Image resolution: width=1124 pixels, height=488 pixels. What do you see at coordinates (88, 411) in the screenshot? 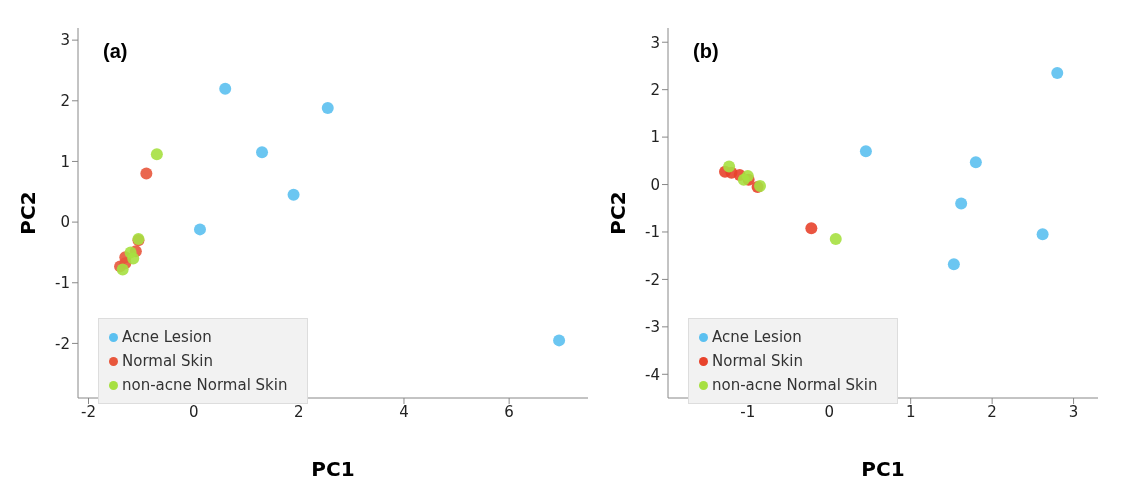
I see `x-tick-label: -2` at bounding box center [88, 411].